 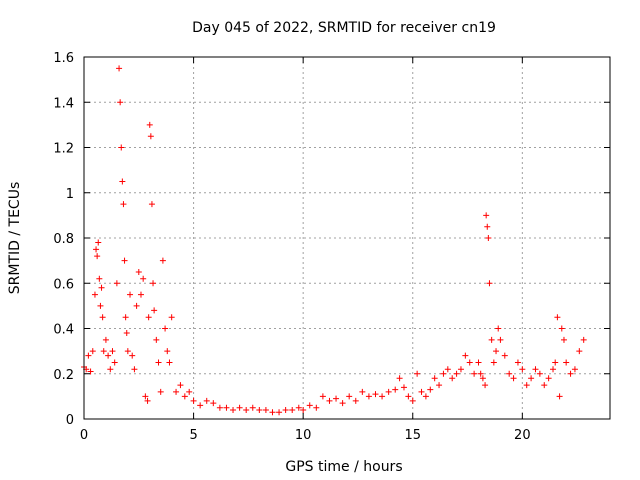 I want to click on x-axis-label: GPS time / hours, so click(x=343, y=467).